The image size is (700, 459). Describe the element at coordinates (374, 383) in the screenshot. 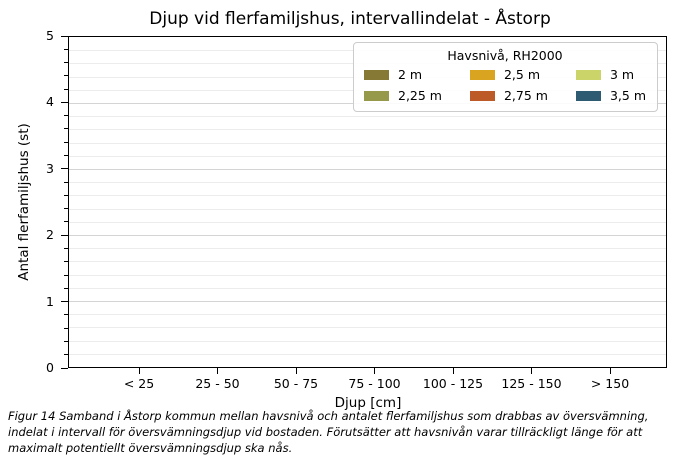

I see `x-tick-label: 75 - 100` at that location.